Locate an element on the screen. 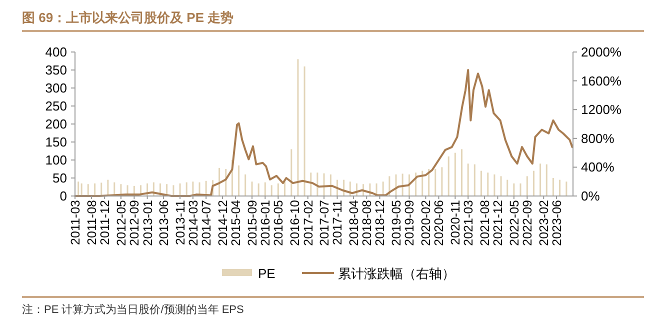 The width and height of the screenshot is (655, 325). x-tick-label: 2012-09 is located at coordinates (135, 223).